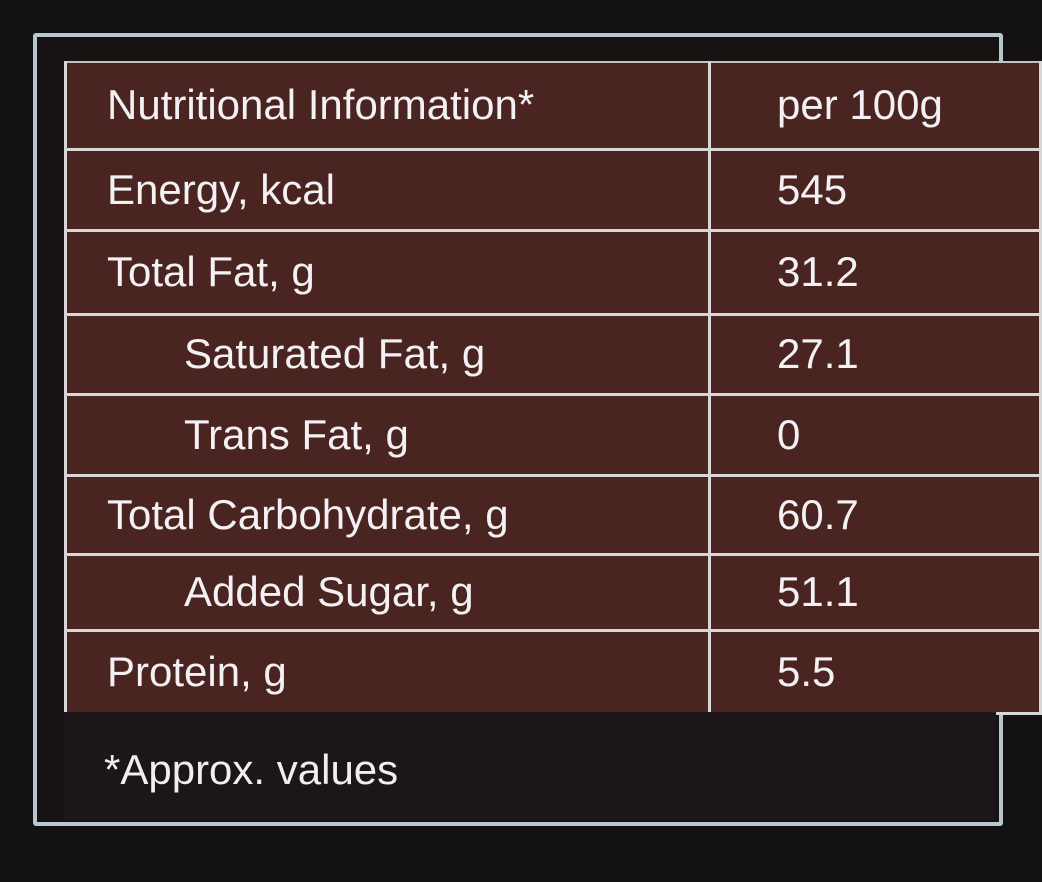 This screenshot has width=1042, height=882. I want to click on total-carbohydrate-label: Total Carbohydrate, g, so click(387, 514).